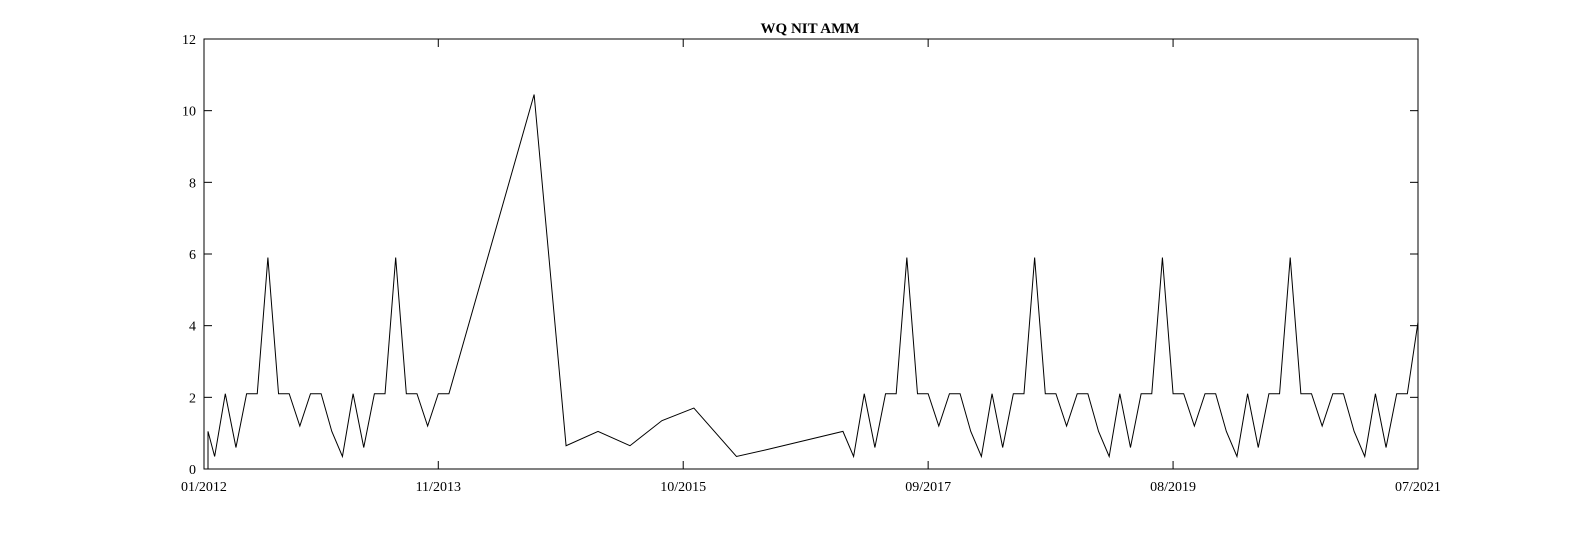 The image size is (1591, 536). Describe the element at coordinates (438, 487) in the screenshot. I see `x-tick-label: 11/2013` at that location.